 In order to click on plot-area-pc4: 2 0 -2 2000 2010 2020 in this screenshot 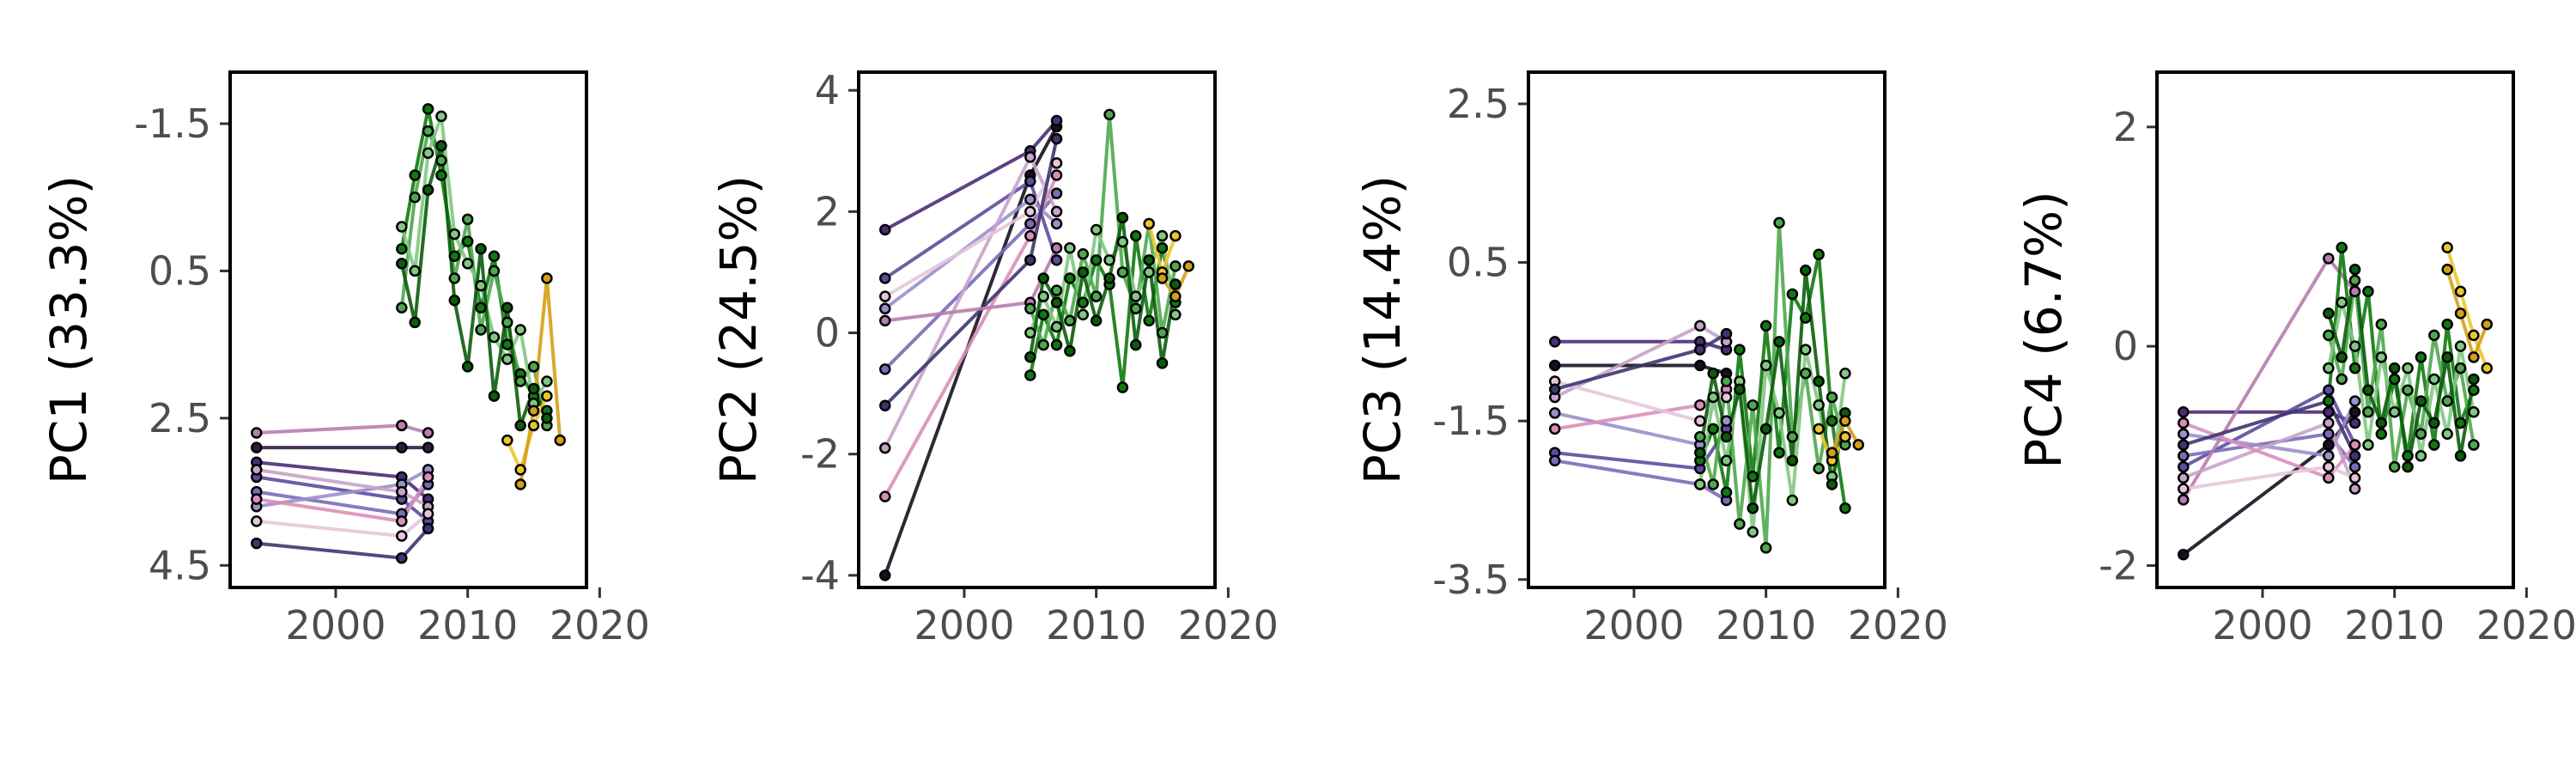, I will do `click(2338, 376)`.